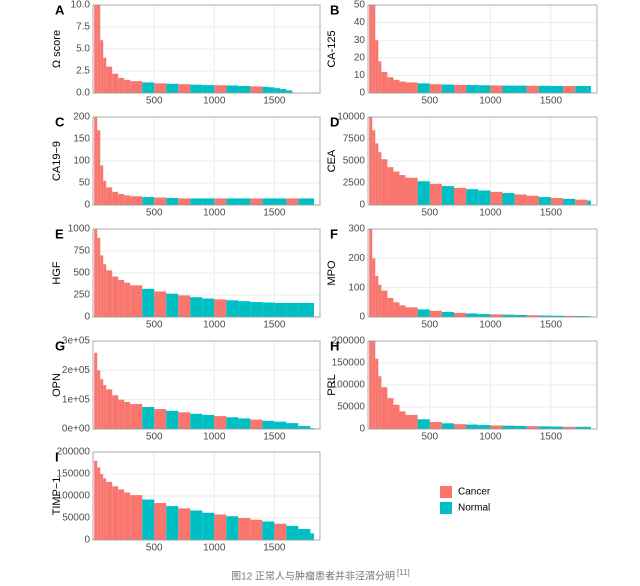  What do you see at coordinates (60, 9) in the screenshot?
I see `panel-letter: A` at bounding box center [60, 9].